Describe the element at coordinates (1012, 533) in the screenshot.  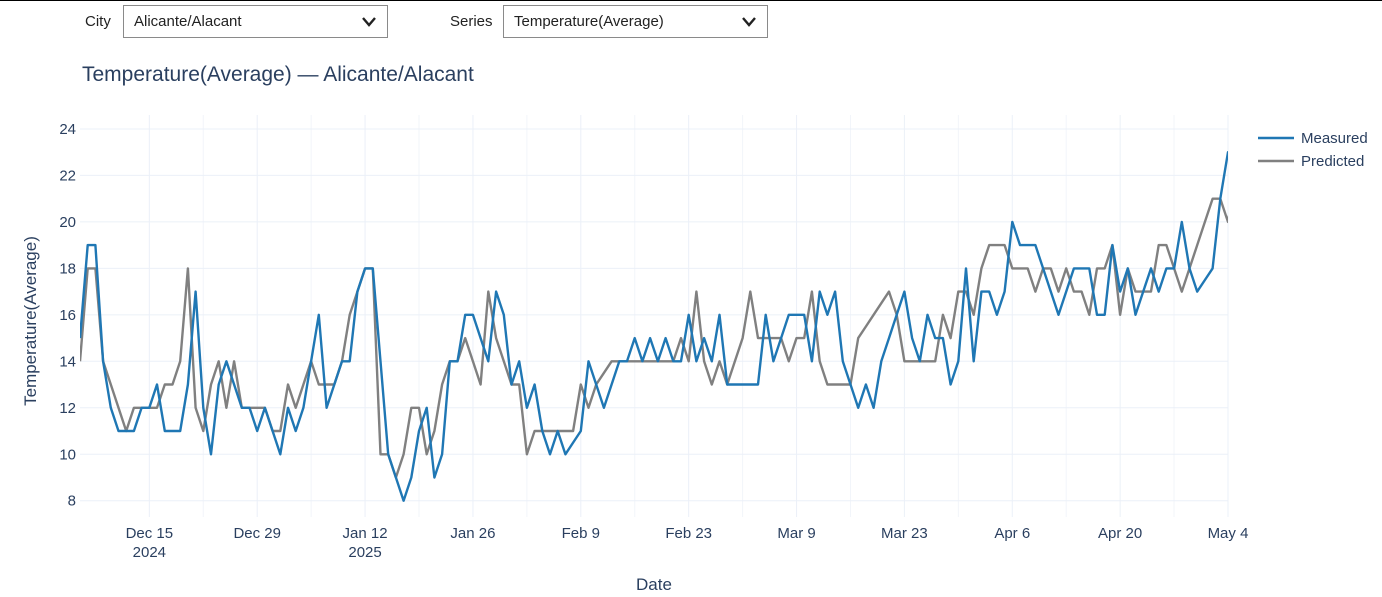
I see `x-tick-label: Apr 6` at that location.